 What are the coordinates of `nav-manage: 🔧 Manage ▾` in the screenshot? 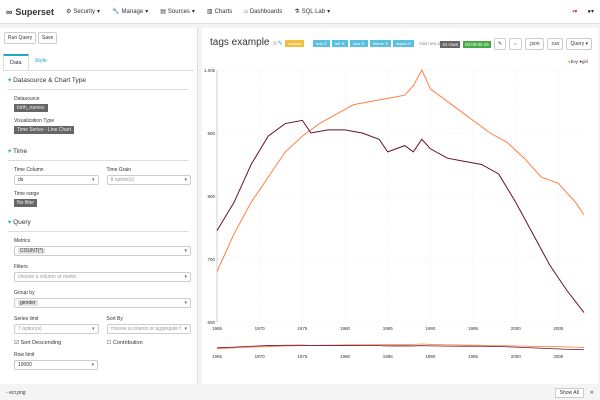 It's located at (130, 12).